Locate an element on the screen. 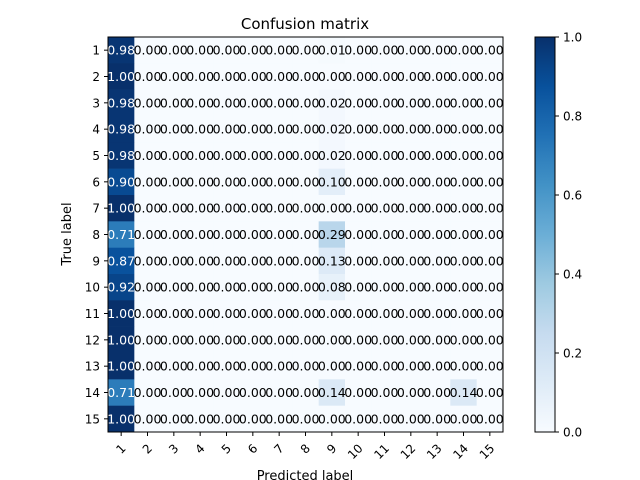 This screenshot has width=640, height=480. x-tick-label: 13 is located at coordinates (434, 451).